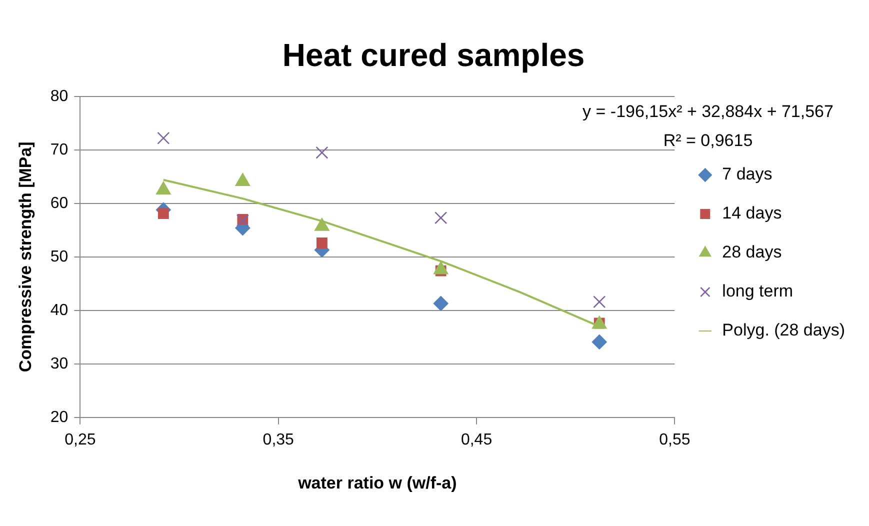  What do you see at coordinates (59, 96) in the screenshot?
I see `y-tick-label: 80` at bounding box center [59, 96].